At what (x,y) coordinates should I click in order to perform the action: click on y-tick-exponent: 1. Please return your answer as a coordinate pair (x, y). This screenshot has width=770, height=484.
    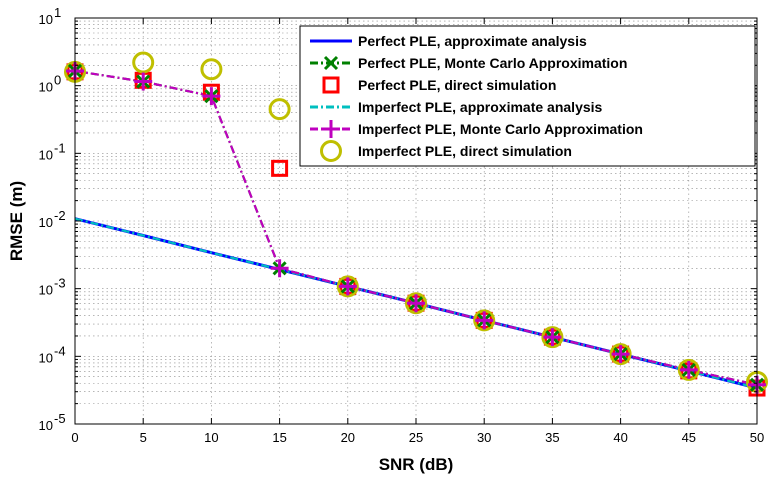
    Looking at the image, I should click on (57, 12).